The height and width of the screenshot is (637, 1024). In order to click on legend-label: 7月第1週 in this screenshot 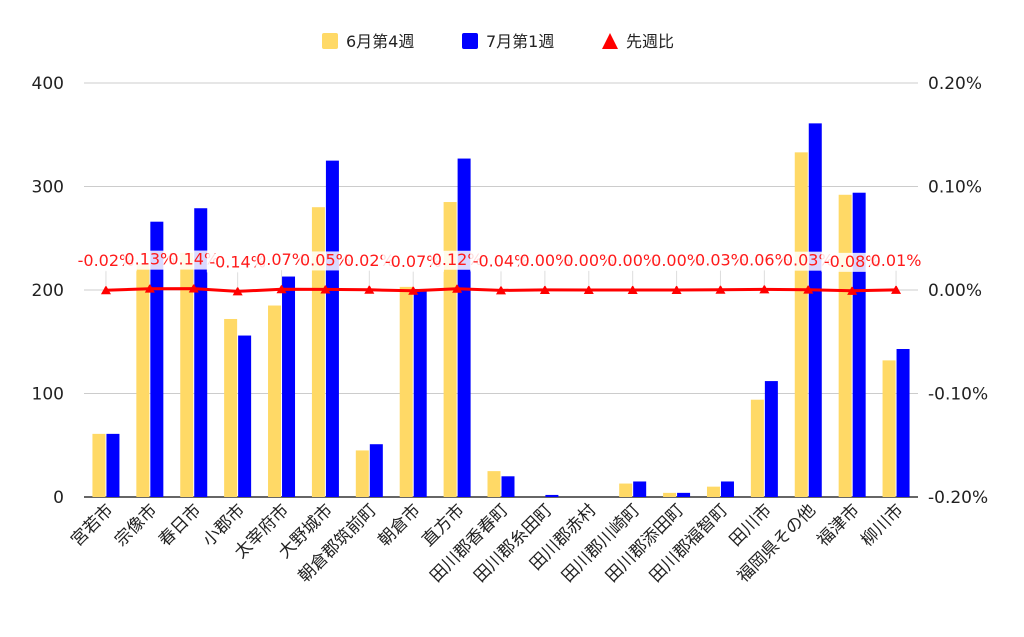, I will do `click(520, 41)`.